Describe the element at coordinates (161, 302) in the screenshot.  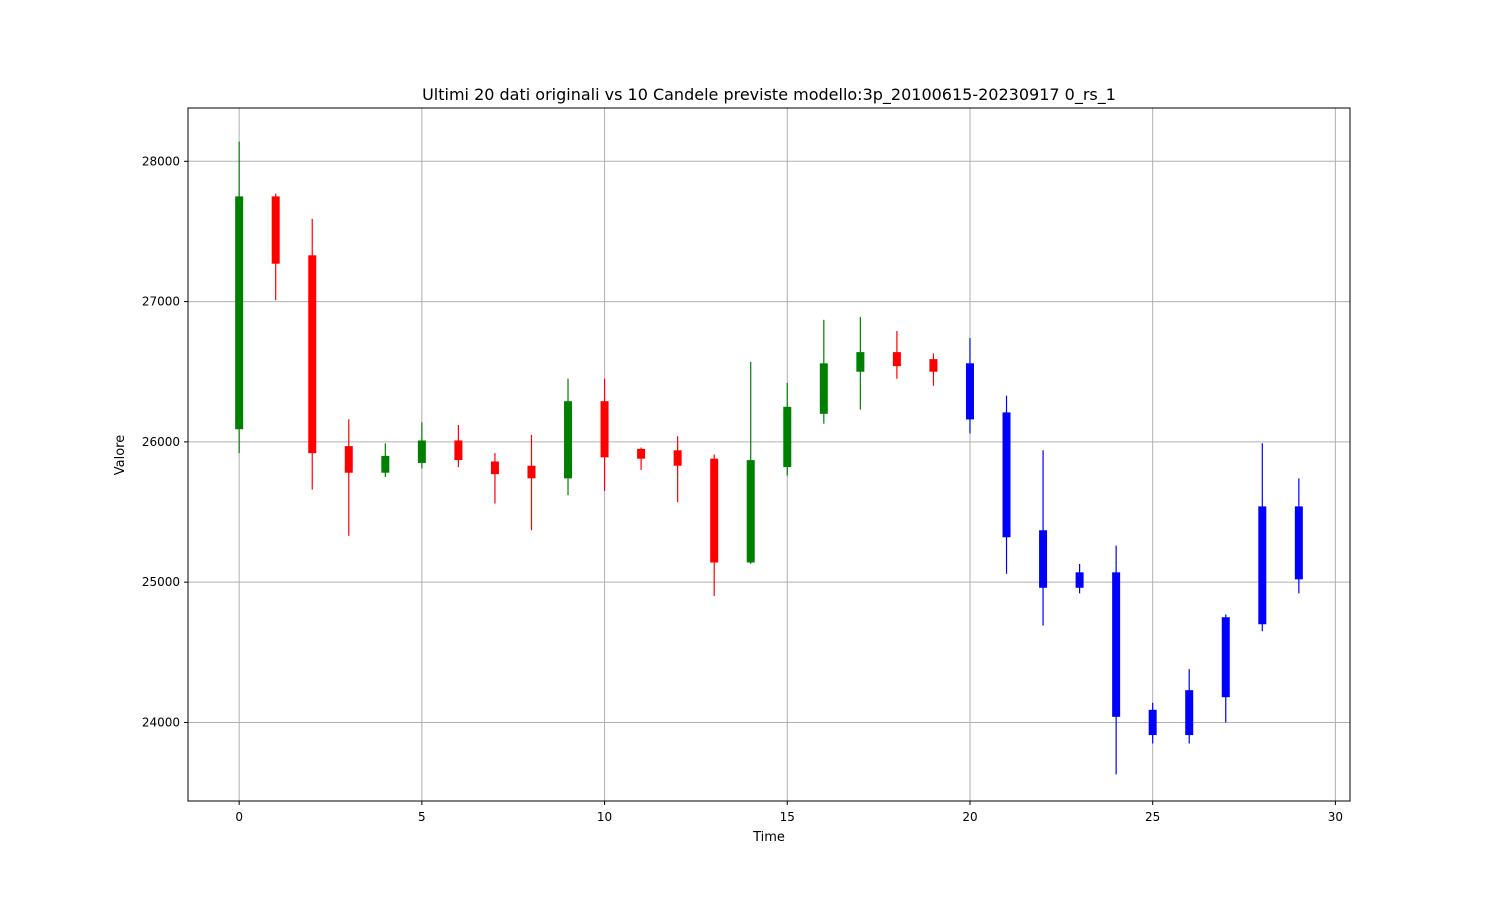
I see `y-tick-label: 27000` at that location.